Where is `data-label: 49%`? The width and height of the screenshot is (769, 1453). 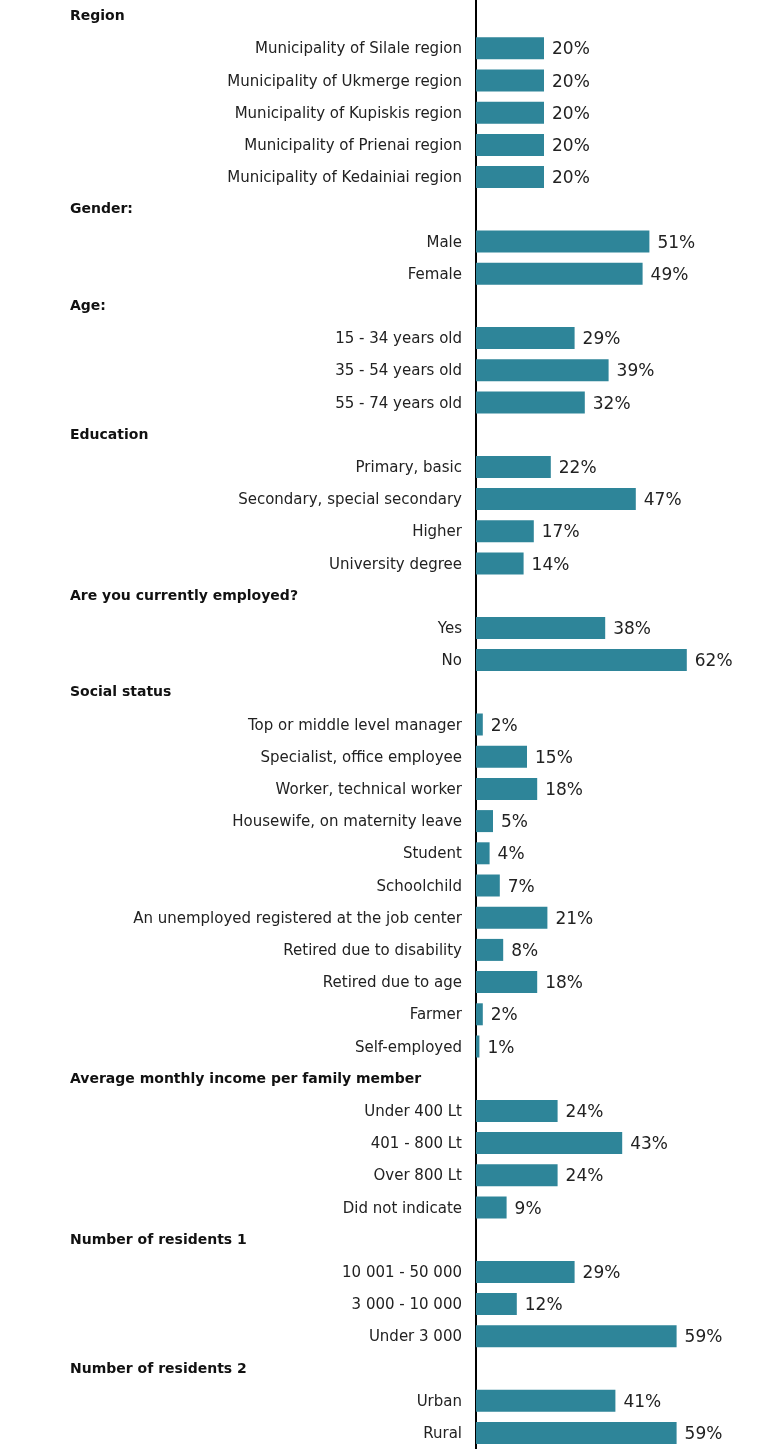 data-label: 49% is located at coordinates (669, 273).